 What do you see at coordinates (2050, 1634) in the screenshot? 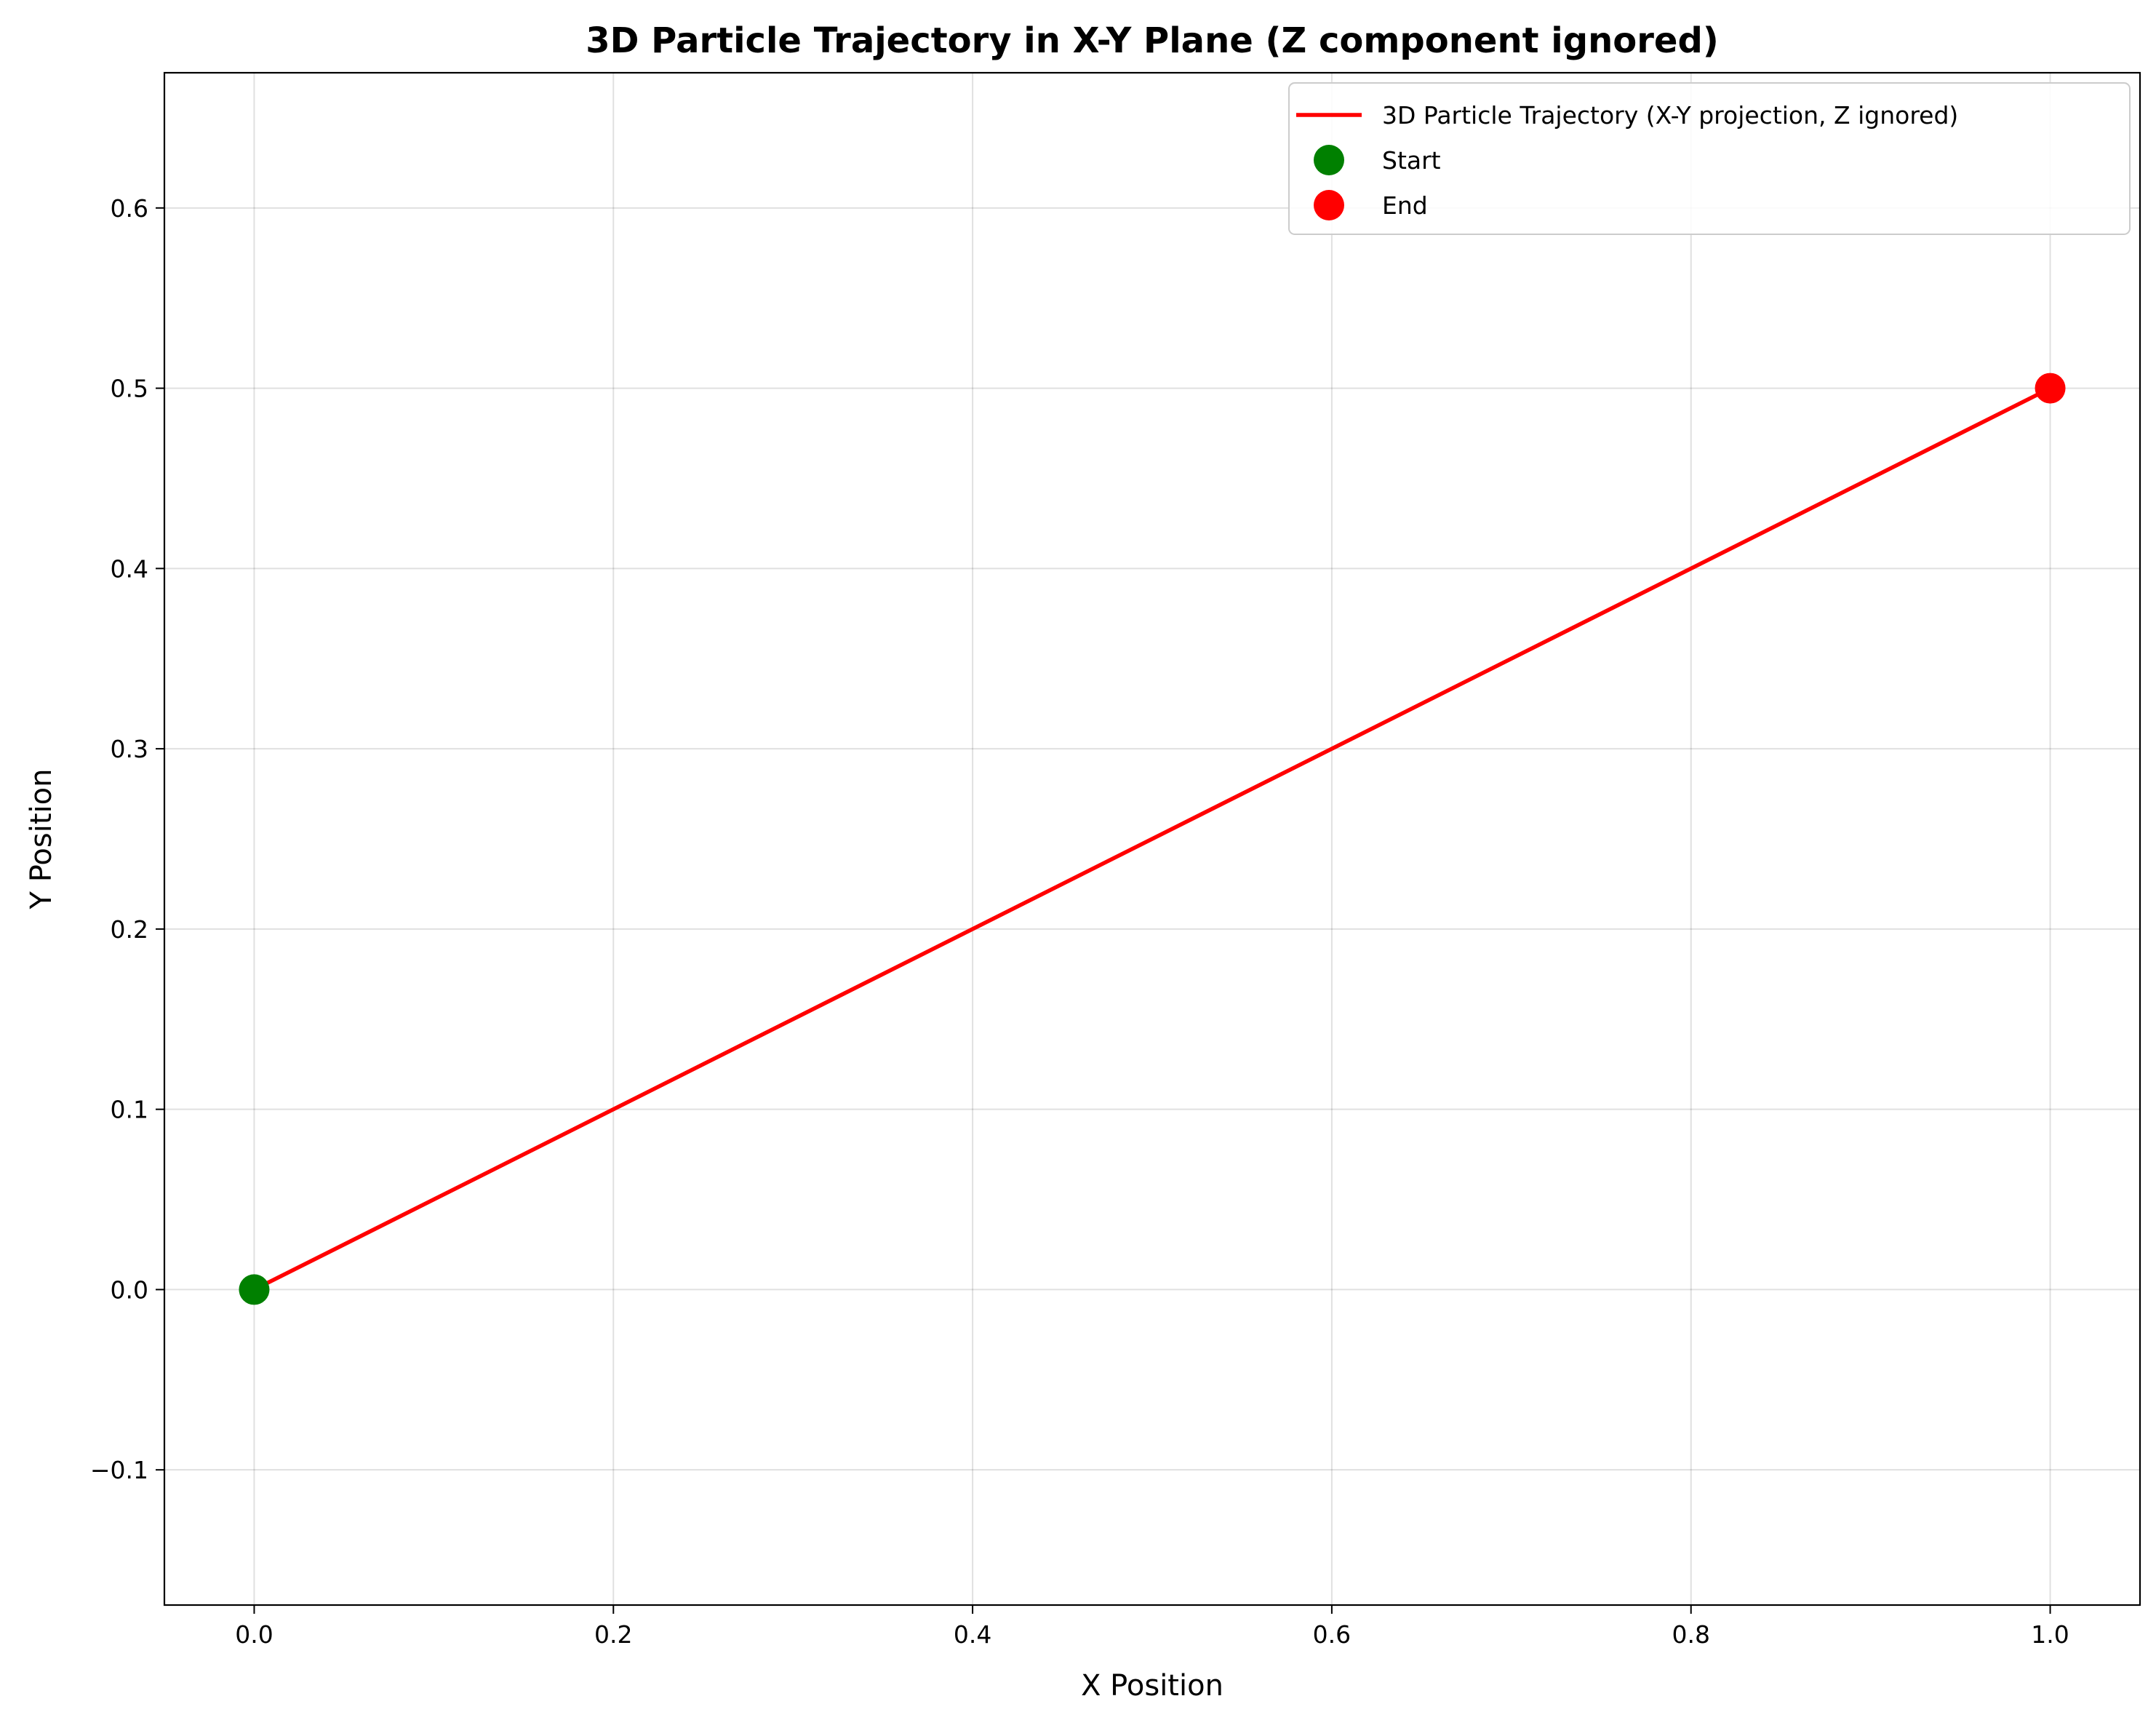
I see `x-tick-label: 1.0` at bounding box center [2050, 1634].